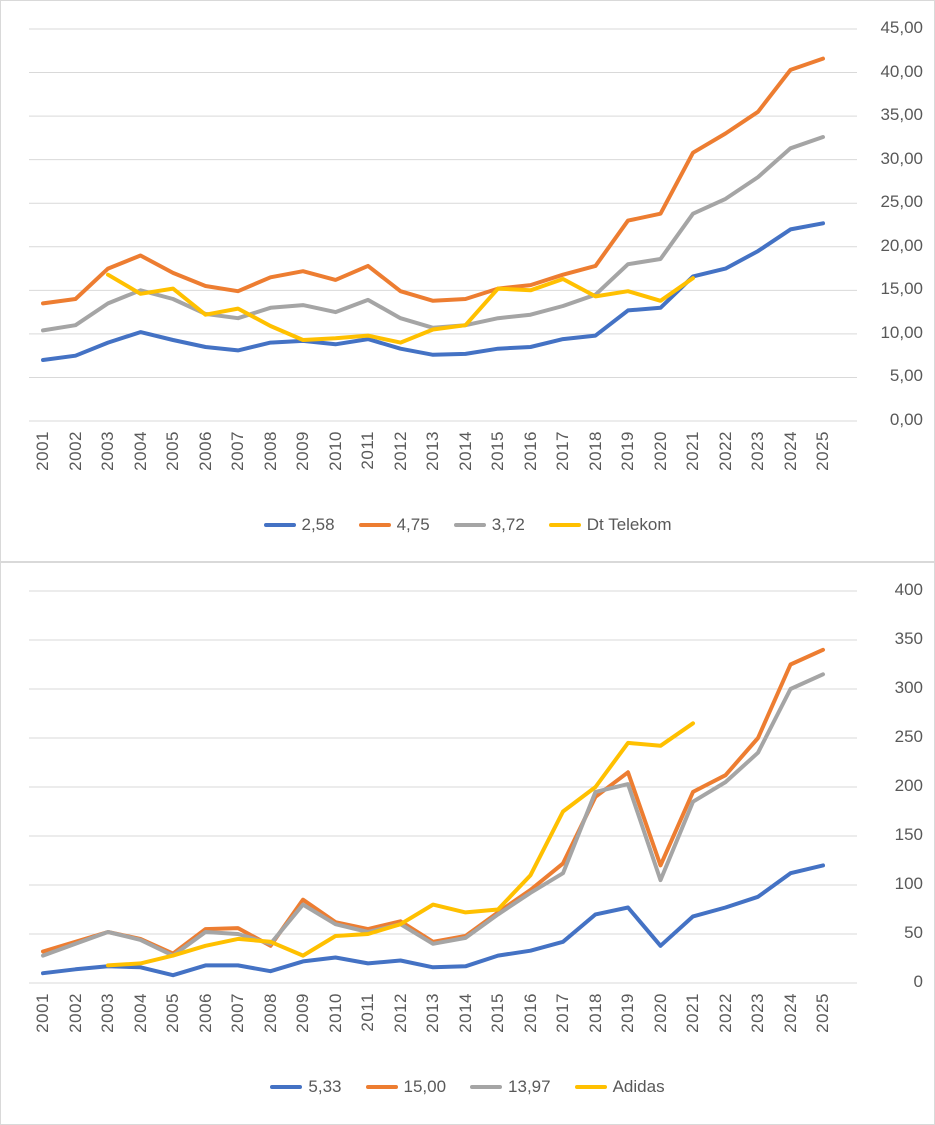 This screenshot has width=935, height=1125. Describe the element at coordinates (172, 451) in the screenshot. I see `x-tick-label: 2005` at that location.